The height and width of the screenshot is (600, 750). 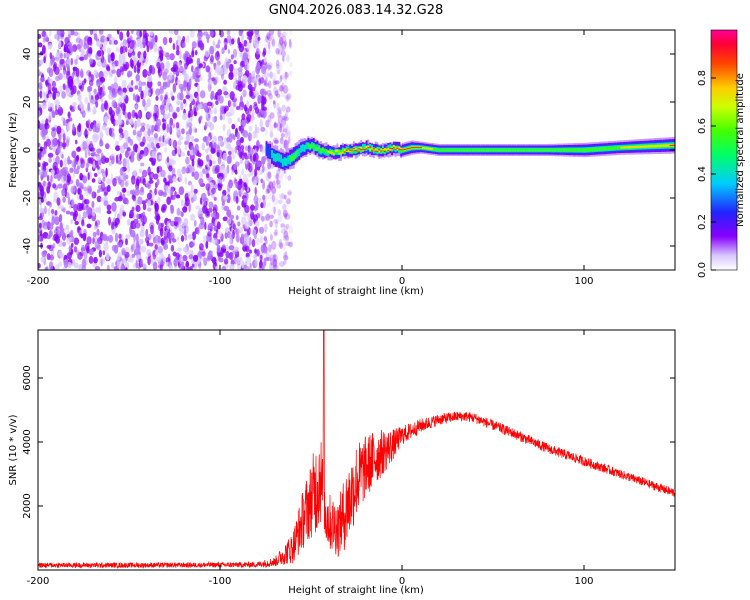 I want to click on spectrogram-xtick-label: 0, so click(x=402, y=281).